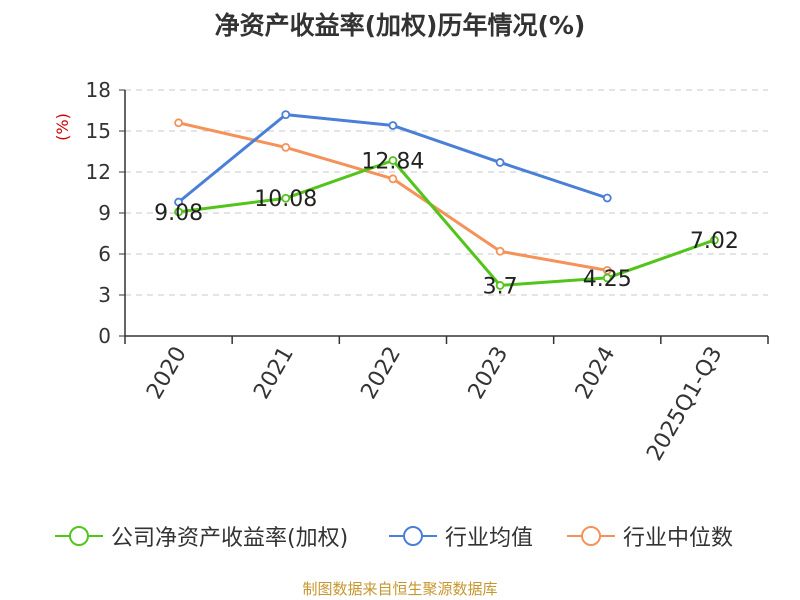 This screenshot has height=600, width=800. Describe the element at coordinates (104, 254) in the screenshot. I see `y-tick-label-6: 6` at that location.